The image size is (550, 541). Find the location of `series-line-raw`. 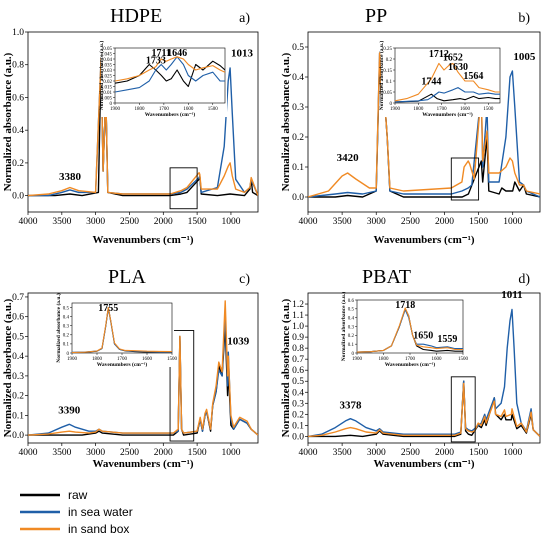

series-line-raw is located at coordinates (143, 127).